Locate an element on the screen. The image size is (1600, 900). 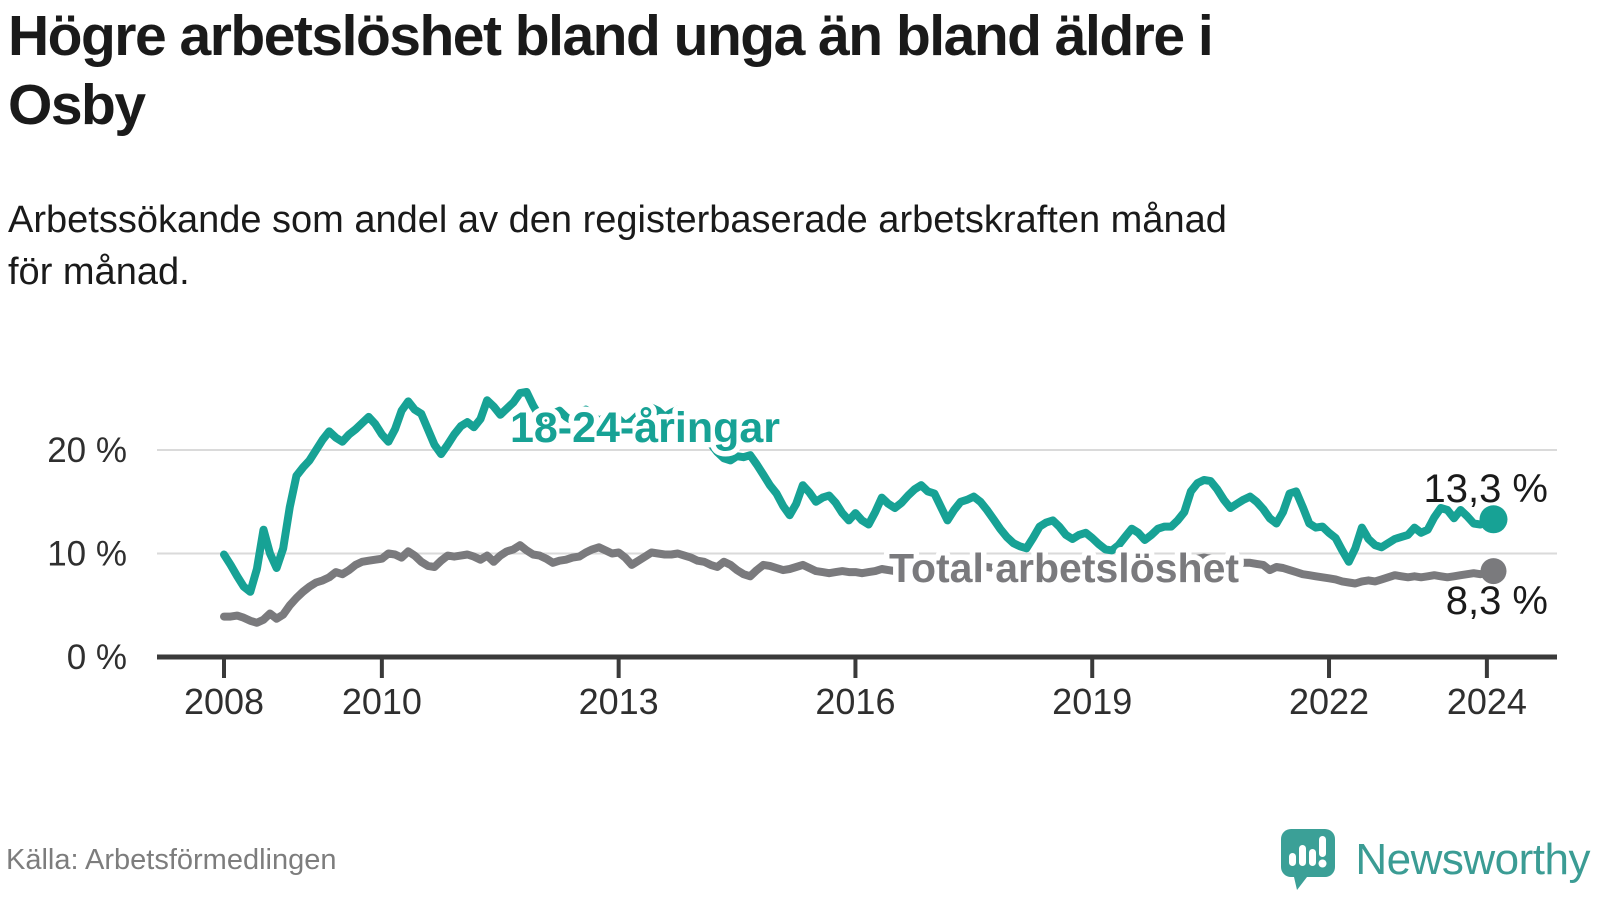
subtitle-line-2: för månad. is located at coordinates (99, 272).